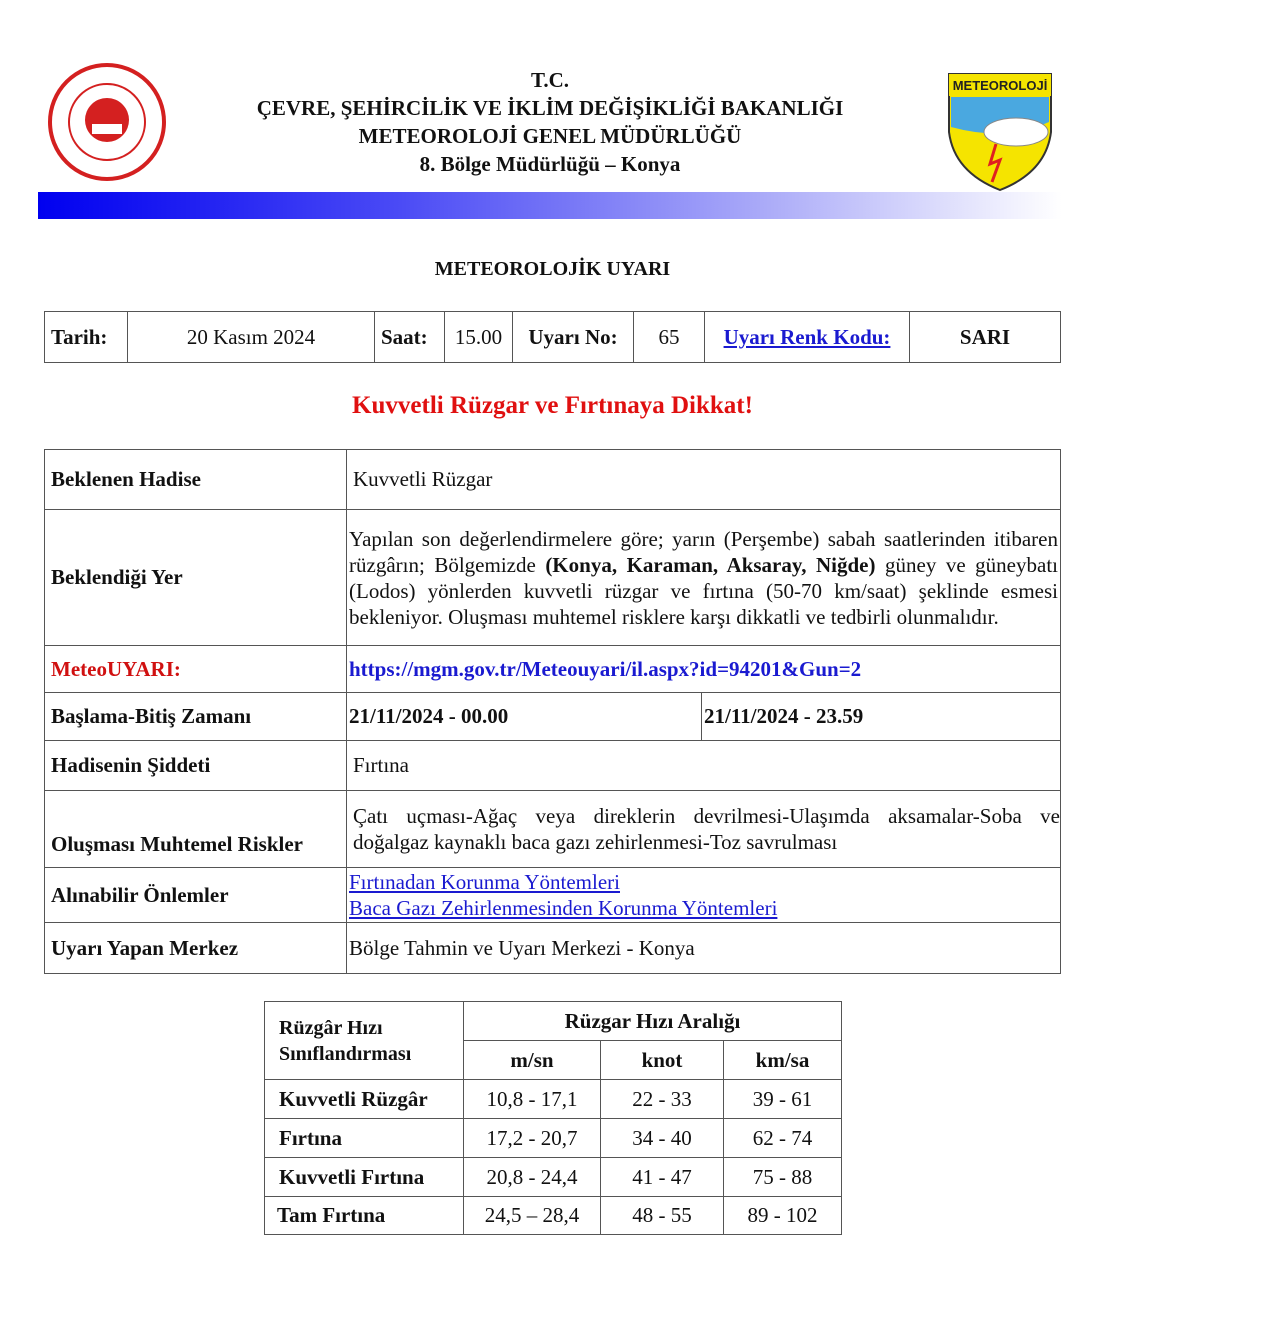 This screenshot has height=1328, width=1280. I want to click on wind-class-name: Kuvvetli Fırtına, so click(364, 1177).